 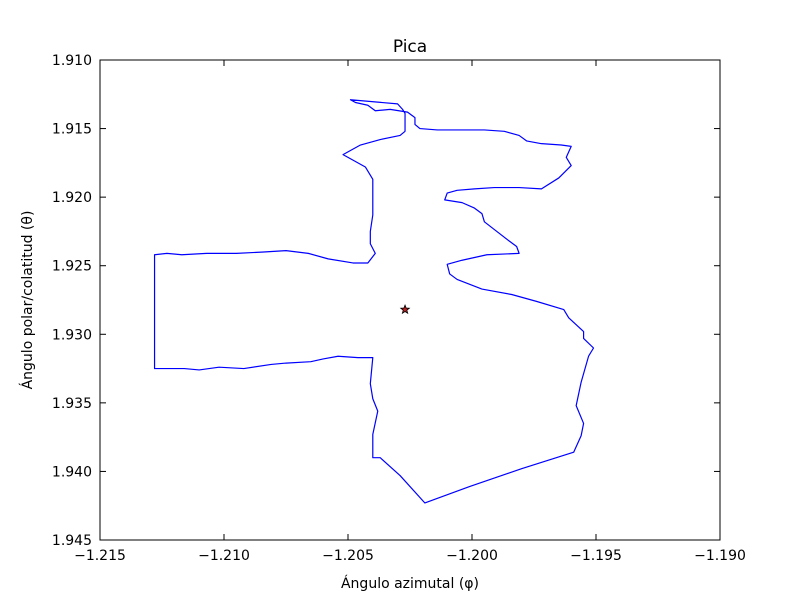 What do you see at coordinates (72, 541) in the screenshot?
I see `y-tick-label: 1.945` at bounding box center [72, 541].